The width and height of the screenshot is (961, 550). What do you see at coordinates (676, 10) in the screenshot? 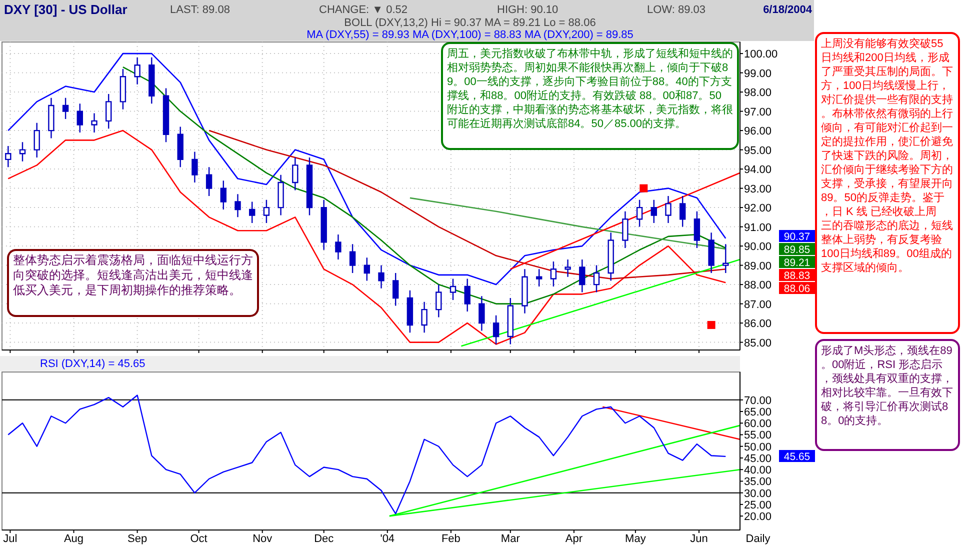
I see `text: LOW: 89.03` at bounding box center [676, 10].